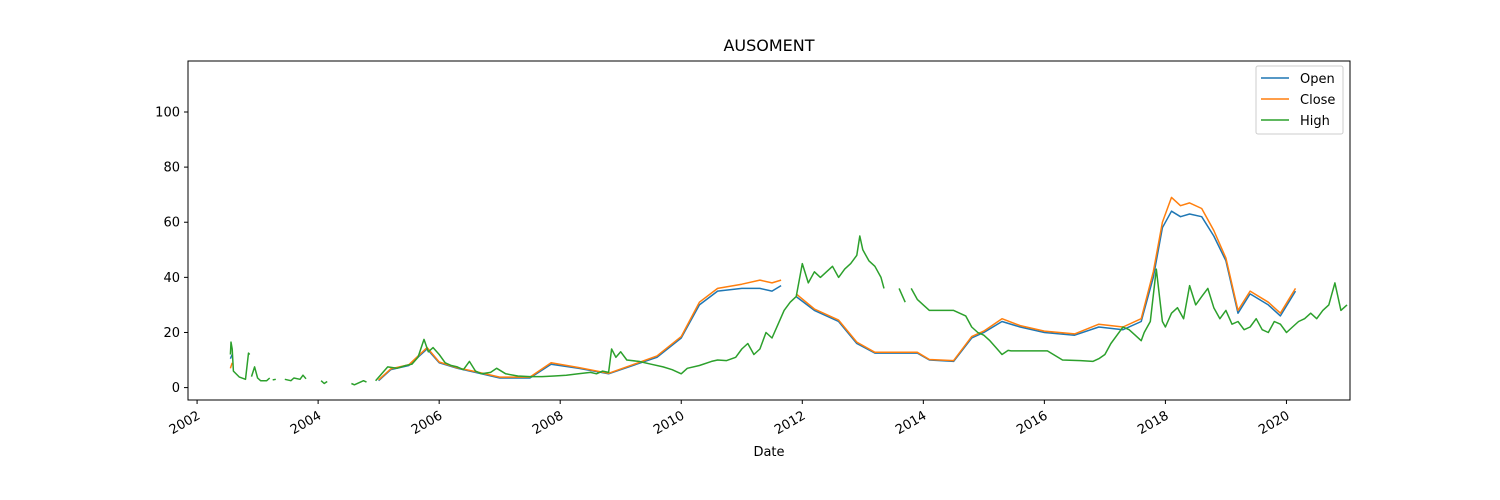 This screenshot has width=1500, height=500. What do you see at coordinates (768, 452) in the screenshot?
I see `x-axis-label: Date` at bounding box center [768, 452].